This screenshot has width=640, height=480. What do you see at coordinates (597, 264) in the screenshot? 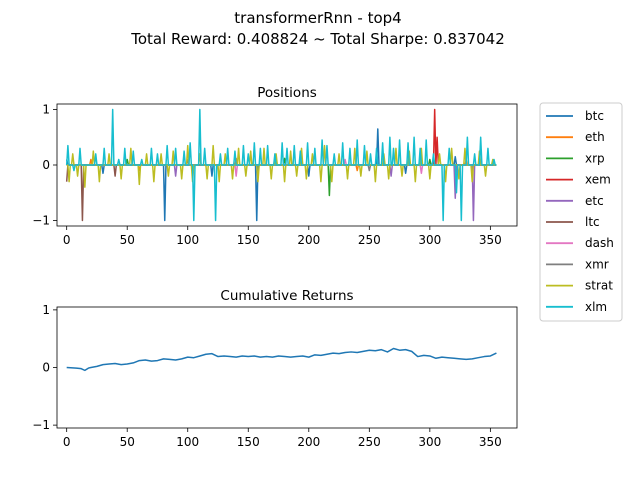
I see `legend-label-xmr: xmr` at bounding box center [597, 264].